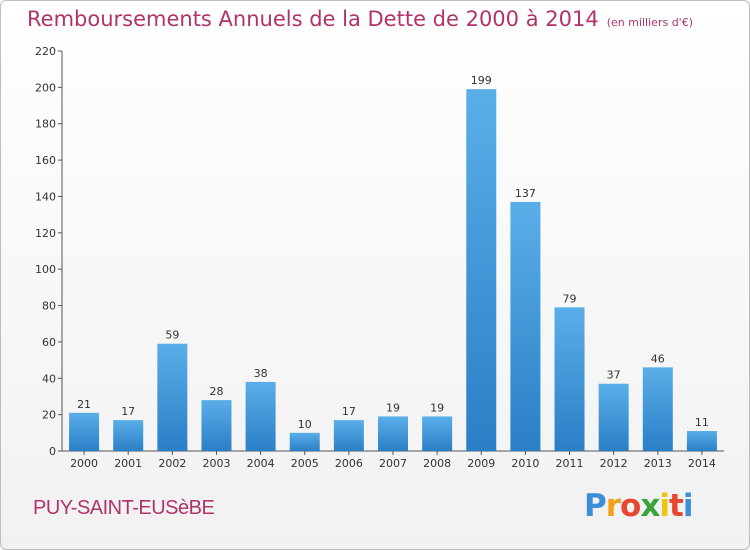 This screenshot has width=750, height=550. I want to click on y-tick-label: 200, so click(45, 87).